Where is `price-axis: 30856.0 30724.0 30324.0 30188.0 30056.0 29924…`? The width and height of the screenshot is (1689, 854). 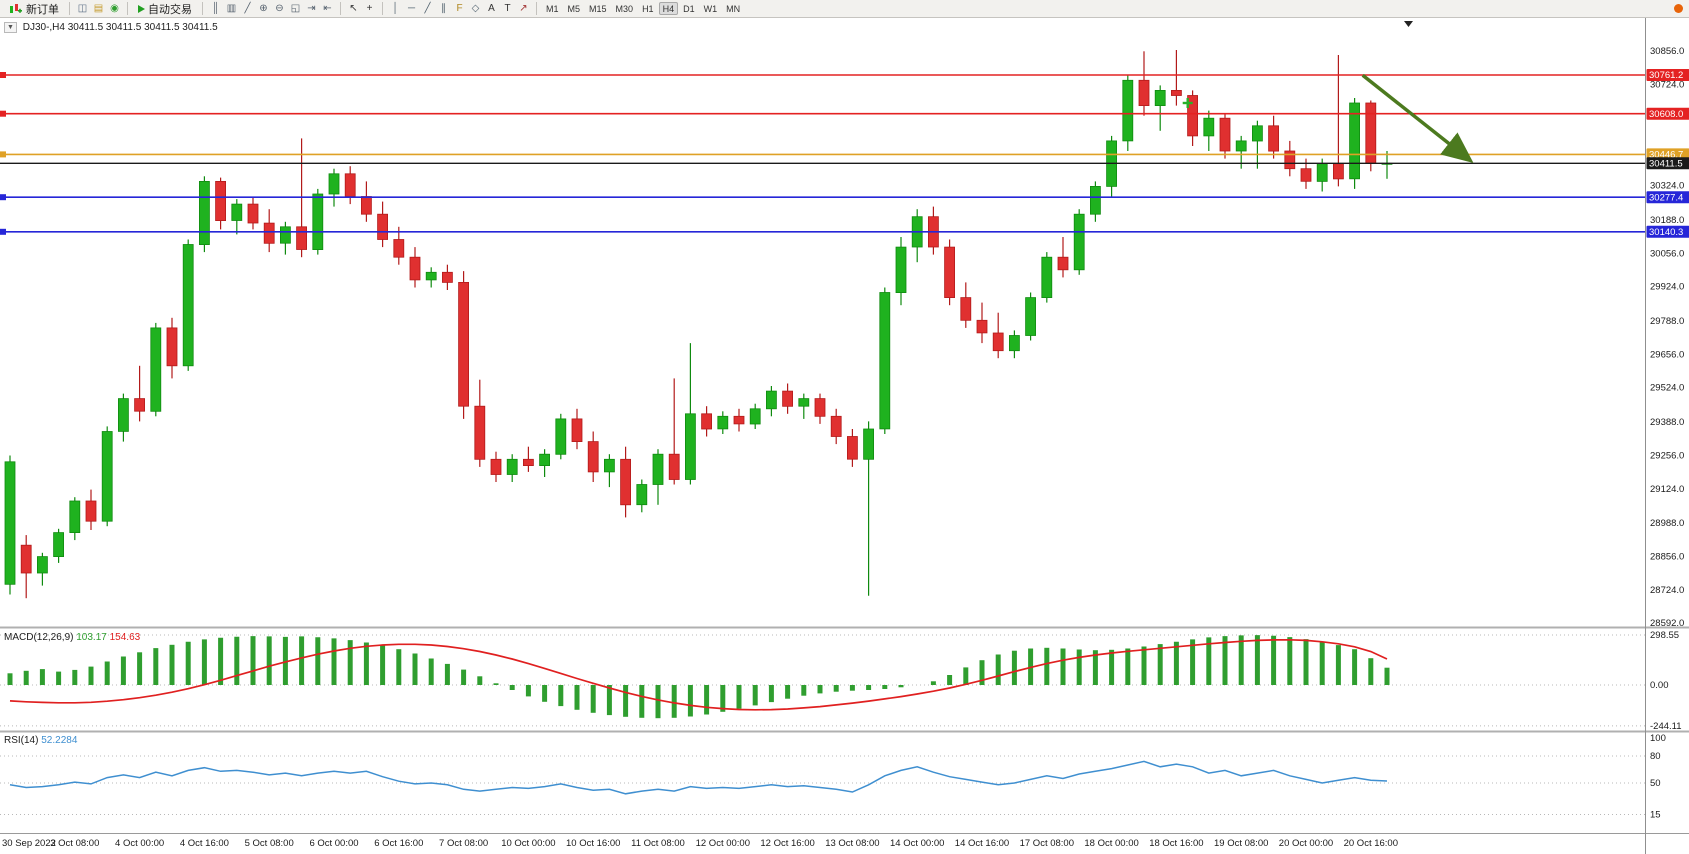 price-axis: 30856.0 30724.0 30324.0 30188.0 30056.0 29924… is located at coordinates (1667, 433).